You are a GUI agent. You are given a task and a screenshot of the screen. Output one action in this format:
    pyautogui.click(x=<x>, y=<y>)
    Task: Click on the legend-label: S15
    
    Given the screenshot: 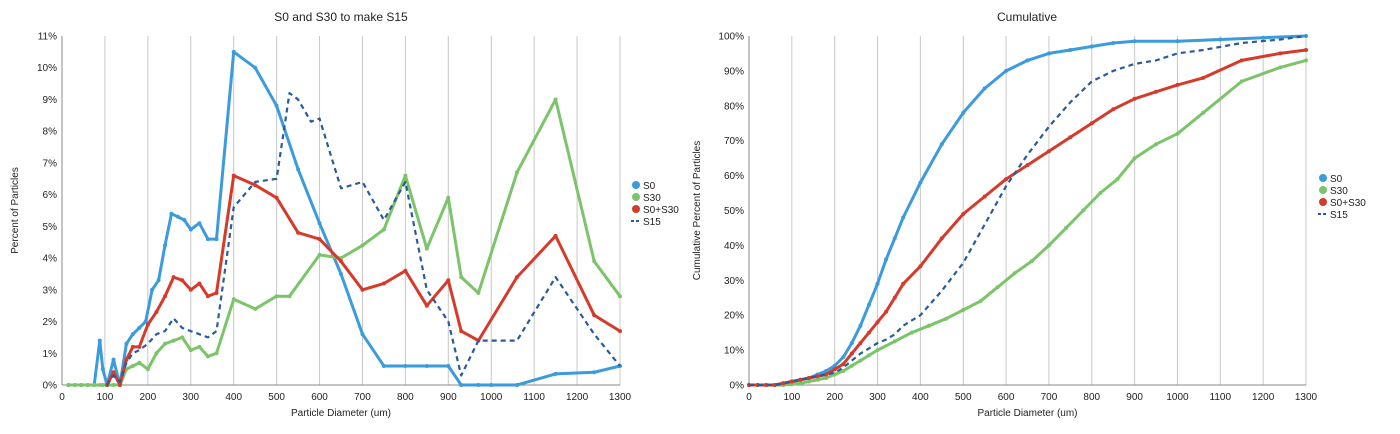 What is the action you would take?
    pyautogui.click(x=652, y=222)
    